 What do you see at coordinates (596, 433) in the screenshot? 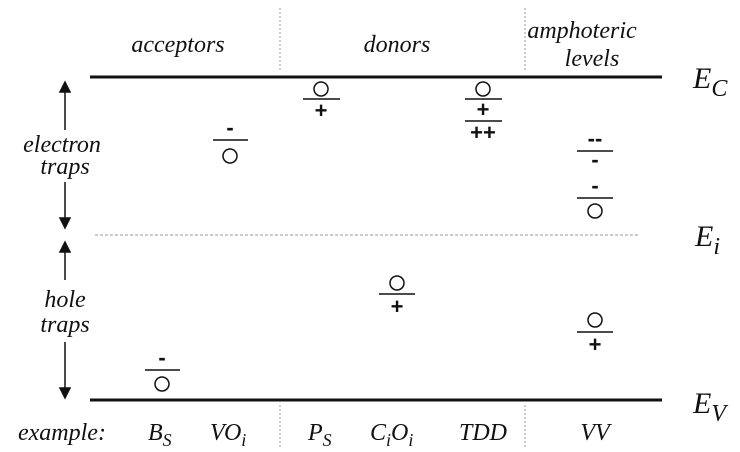
I see `example-vv: VV` at bounding box center [596, 433].